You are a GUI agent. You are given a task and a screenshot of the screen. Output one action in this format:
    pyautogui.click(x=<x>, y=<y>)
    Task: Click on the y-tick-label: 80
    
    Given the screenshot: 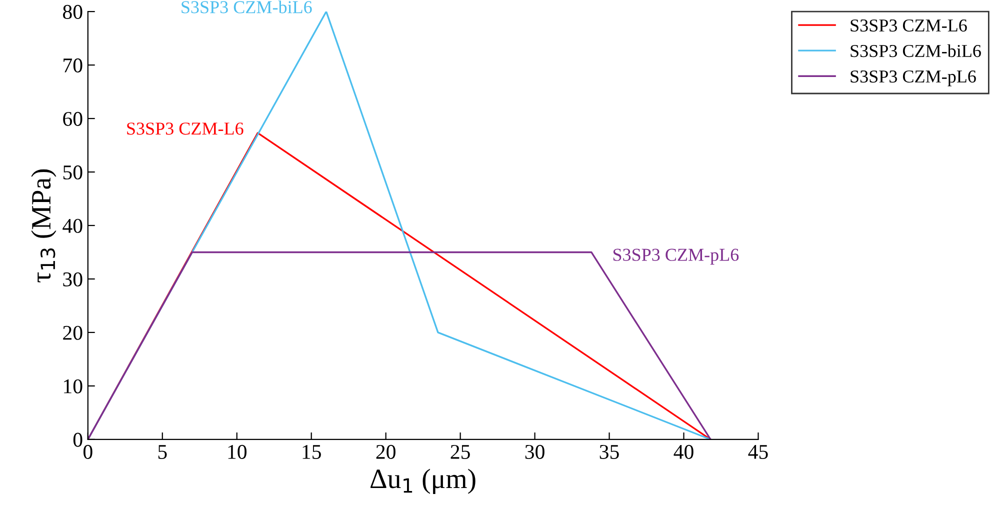 What is the action you would take?
    pyautogui.click(x=72, y=11)
    